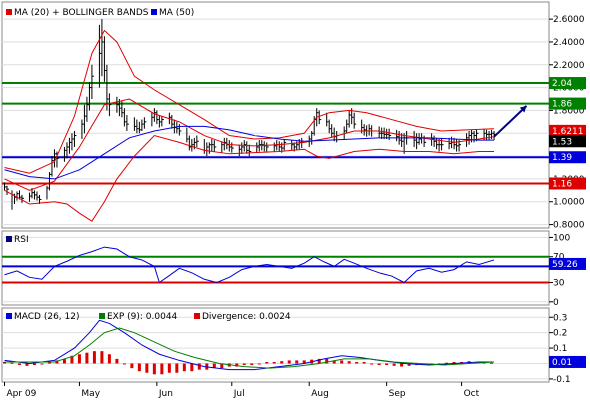 This screenshot has width=590, height=400. I want to click on rsi-line, so click(249, 265).